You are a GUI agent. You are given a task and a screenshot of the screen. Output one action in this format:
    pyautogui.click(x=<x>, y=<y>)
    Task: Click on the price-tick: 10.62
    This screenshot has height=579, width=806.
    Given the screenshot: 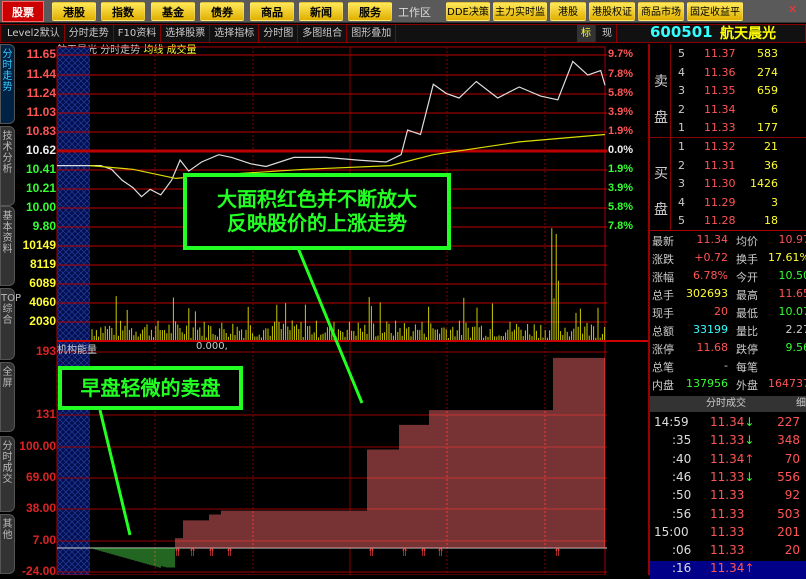 What is the action you would take?
    pyautogui.click(x=40, y=150)
    